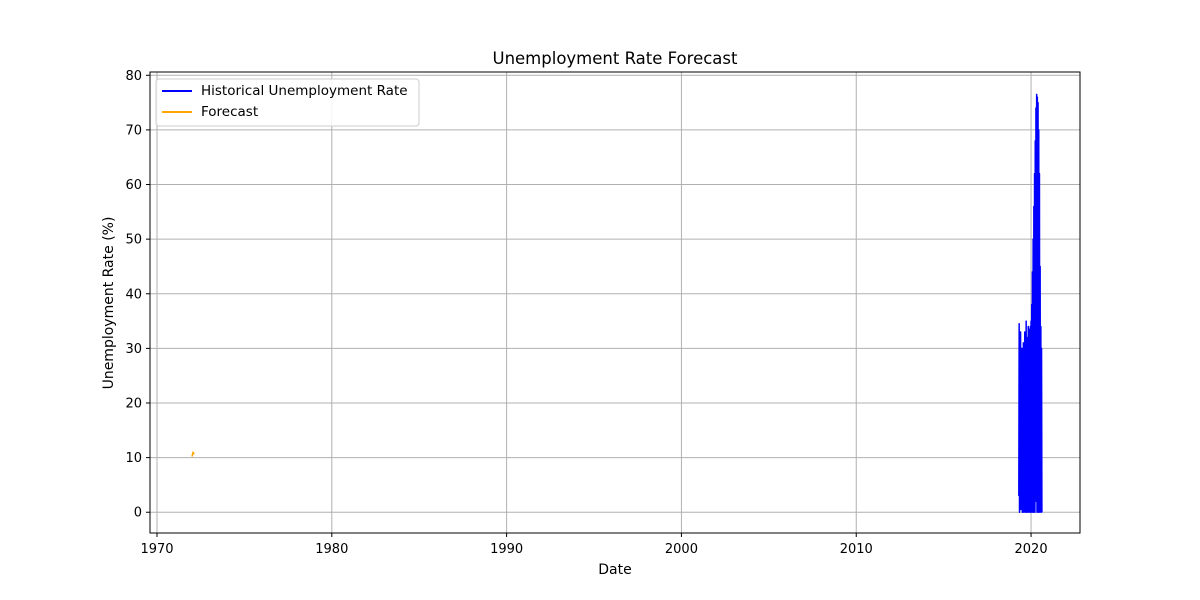 This screenshot has height=600, width=1200. I want to click on y-tick-label: 50, so click(133, 240).